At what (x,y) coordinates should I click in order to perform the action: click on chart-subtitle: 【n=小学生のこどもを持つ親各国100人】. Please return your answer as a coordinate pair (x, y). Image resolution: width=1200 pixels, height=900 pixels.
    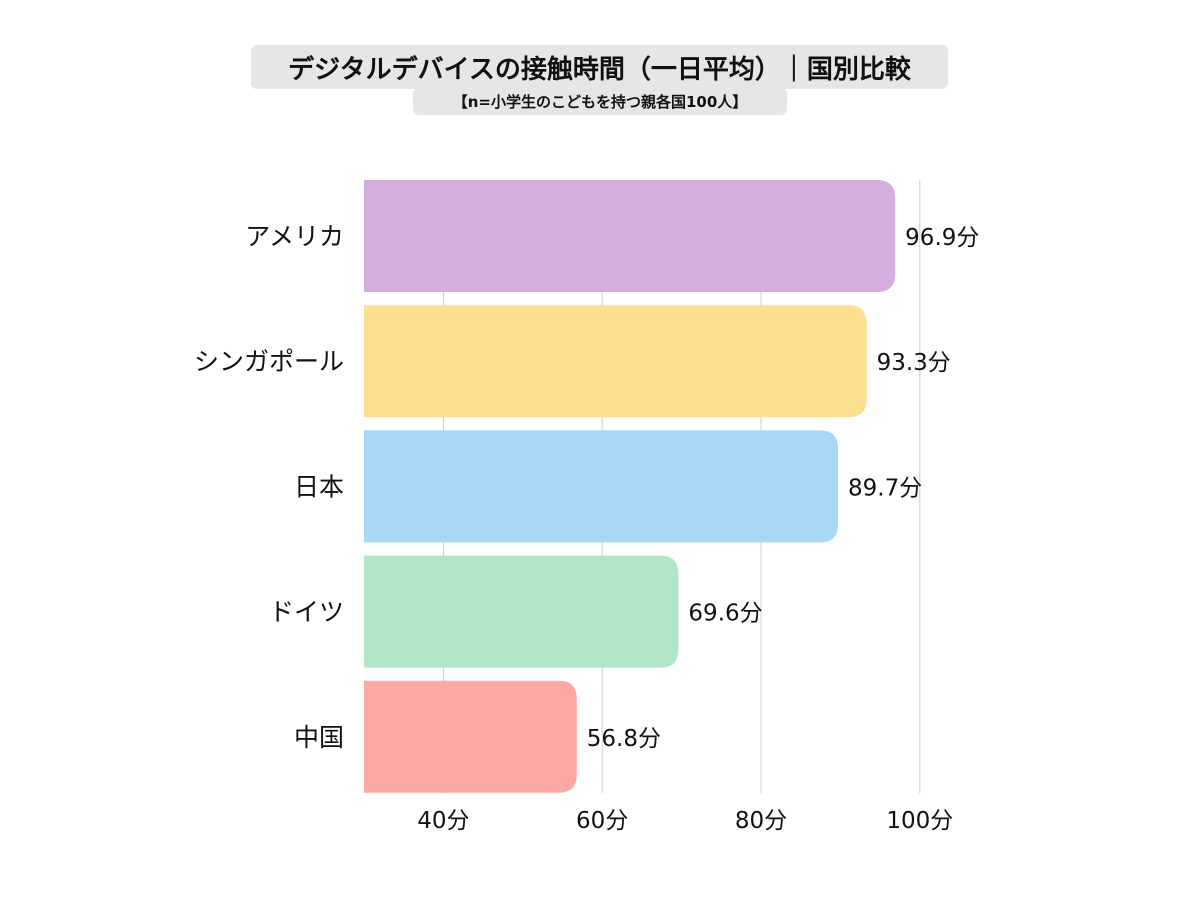
    Looking at the image, I should click on (600, 101).